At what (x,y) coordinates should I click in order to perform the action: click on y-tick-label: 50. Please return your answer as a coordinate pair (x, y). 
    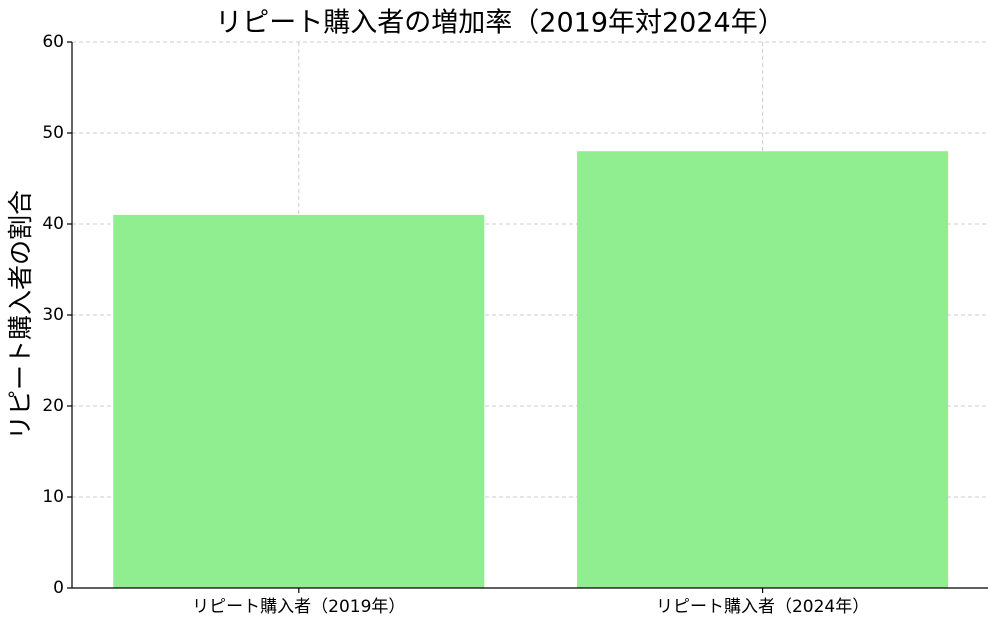
    Looking at the image, I should click on (53, 133).